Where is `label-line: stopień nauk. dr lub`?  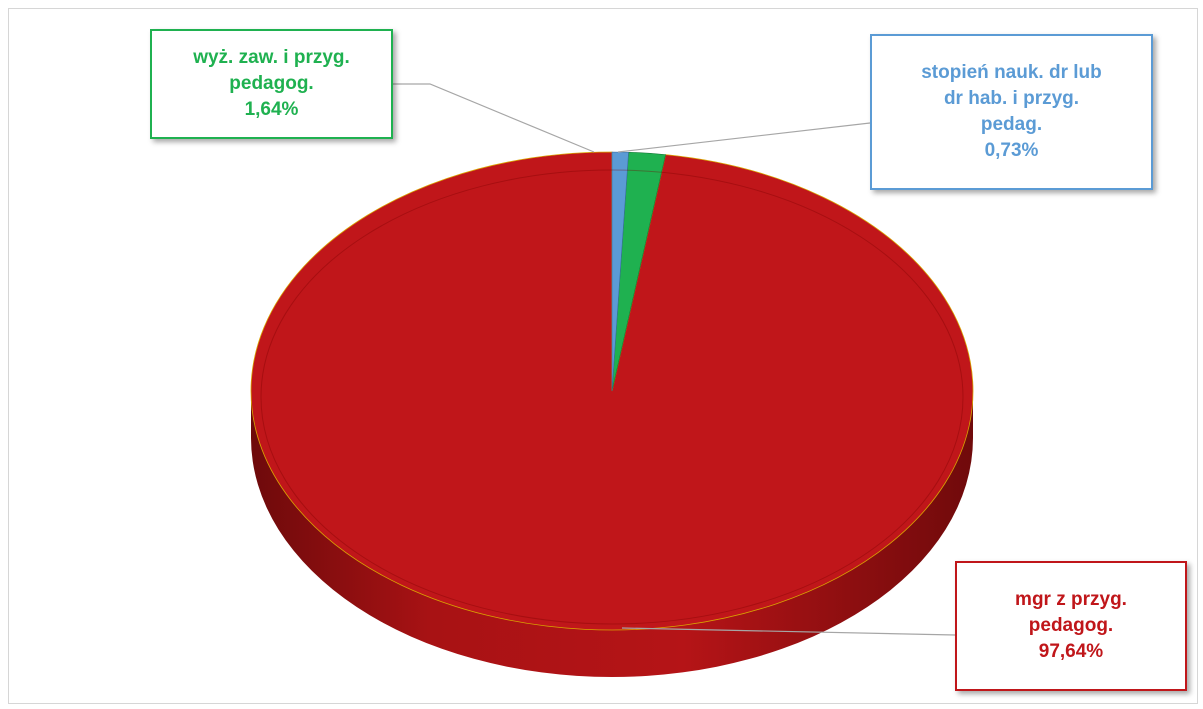
label-line: stopień nauk. dr lub is located at coordinates (1011, 72).